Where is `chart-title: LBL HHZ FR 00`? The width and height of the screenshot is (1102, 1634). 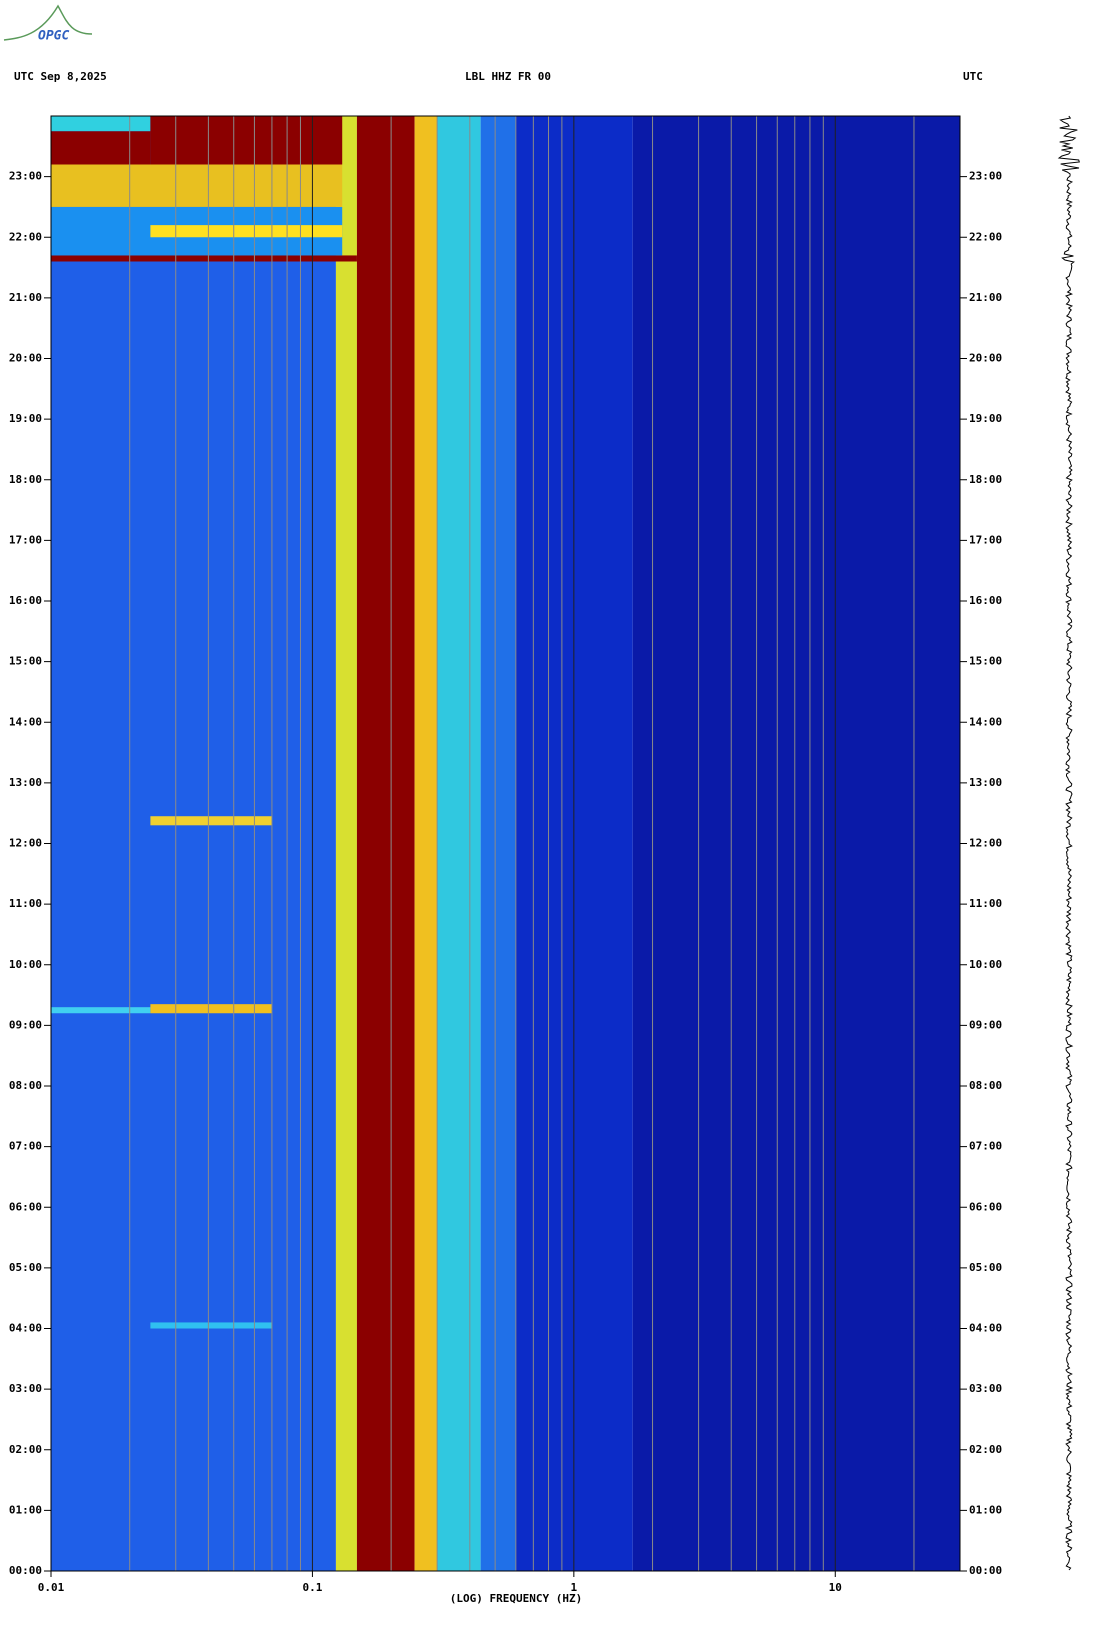 chart-title: LBL HHZ FR 00 is located at coordinates (508, 76).